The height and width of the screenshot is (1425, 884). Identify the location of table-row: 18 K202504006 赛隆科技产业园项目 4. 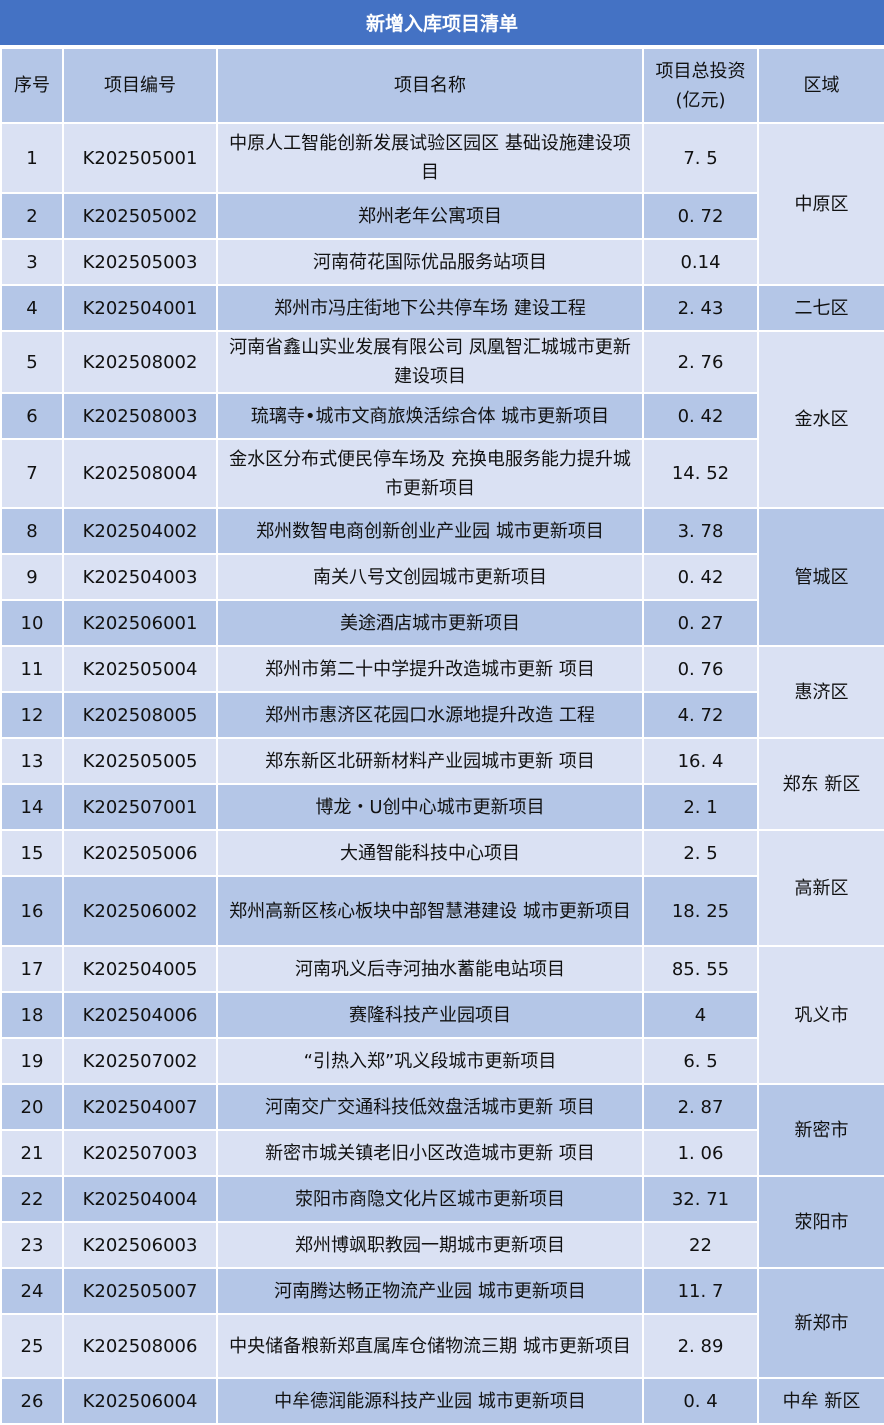
(442, 1015).